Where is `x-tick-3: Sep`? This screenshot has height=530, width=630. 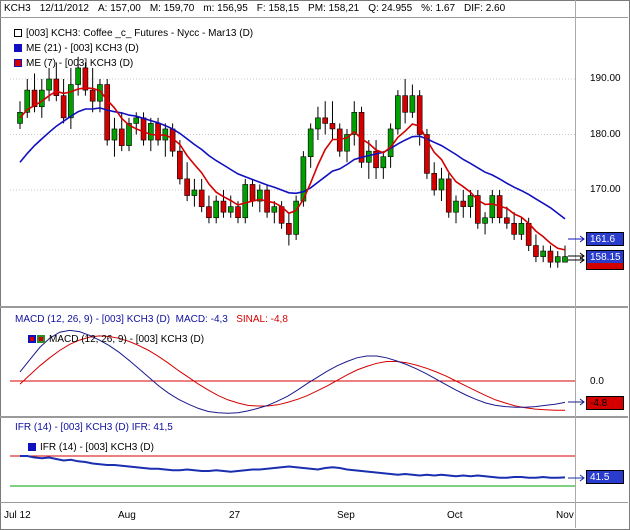 x-tick-3: Sep is located at coordinates (346, 515).